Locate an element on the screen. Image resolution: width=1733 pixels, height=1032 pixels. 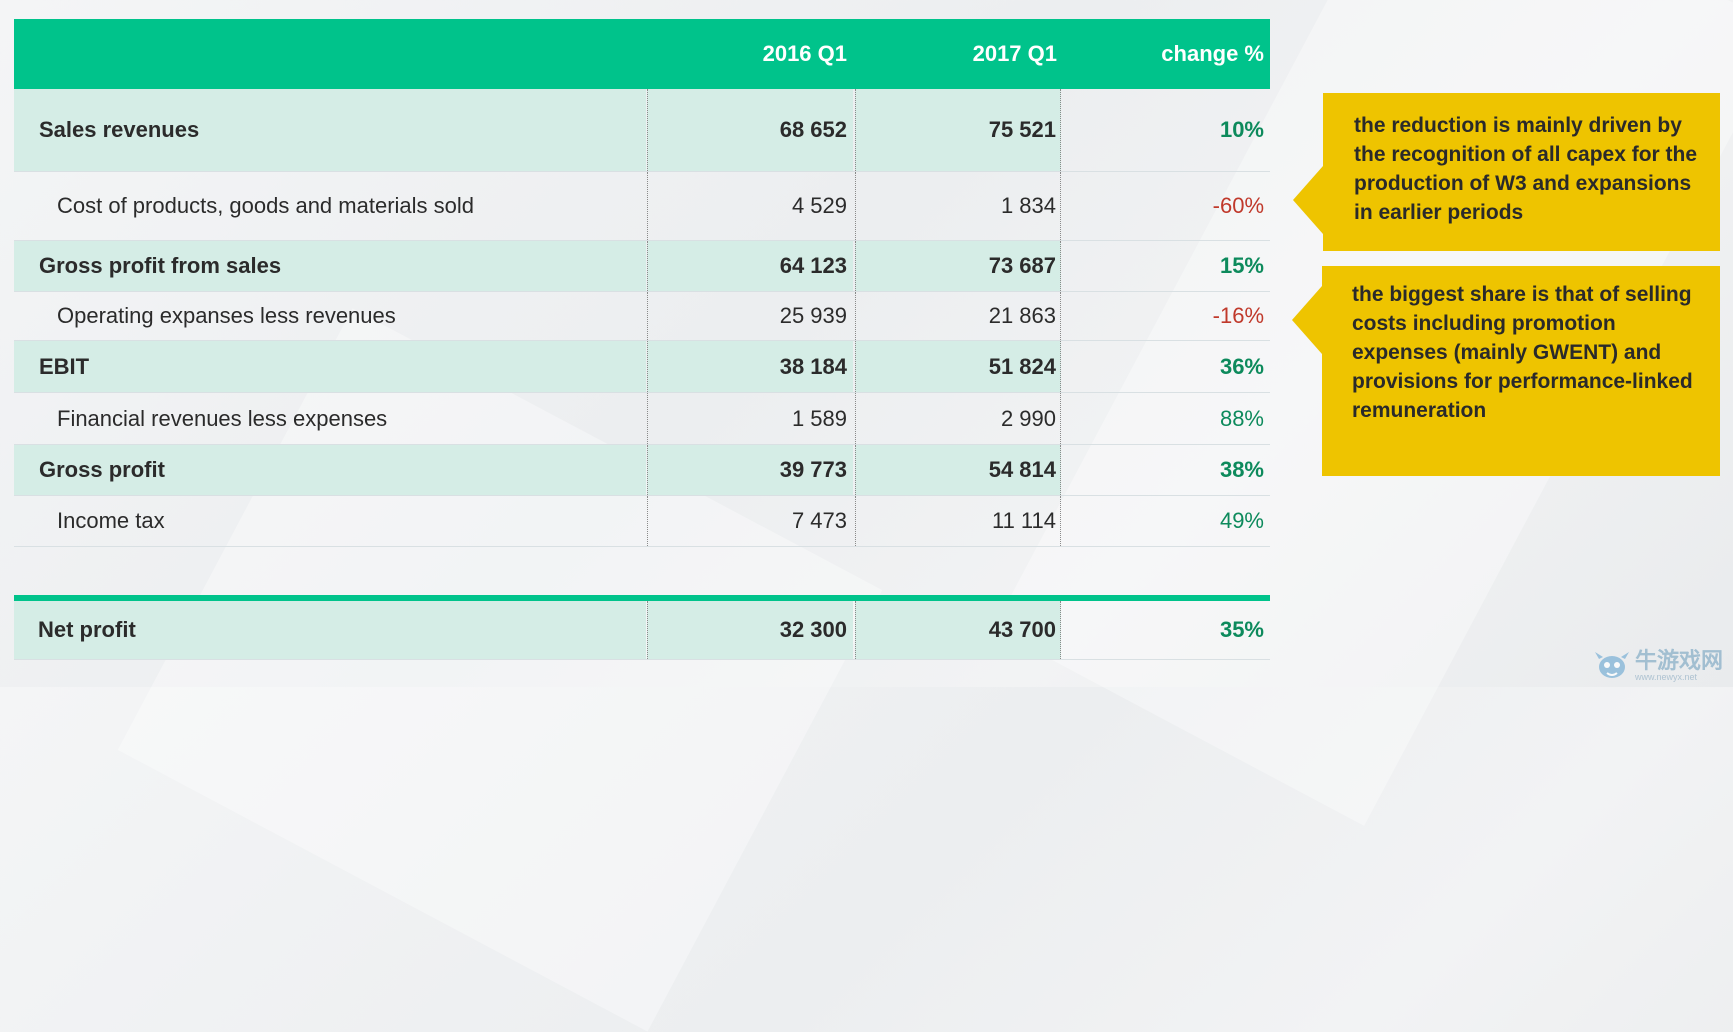
change-value: 35% is located at coordinates (1241, 629).